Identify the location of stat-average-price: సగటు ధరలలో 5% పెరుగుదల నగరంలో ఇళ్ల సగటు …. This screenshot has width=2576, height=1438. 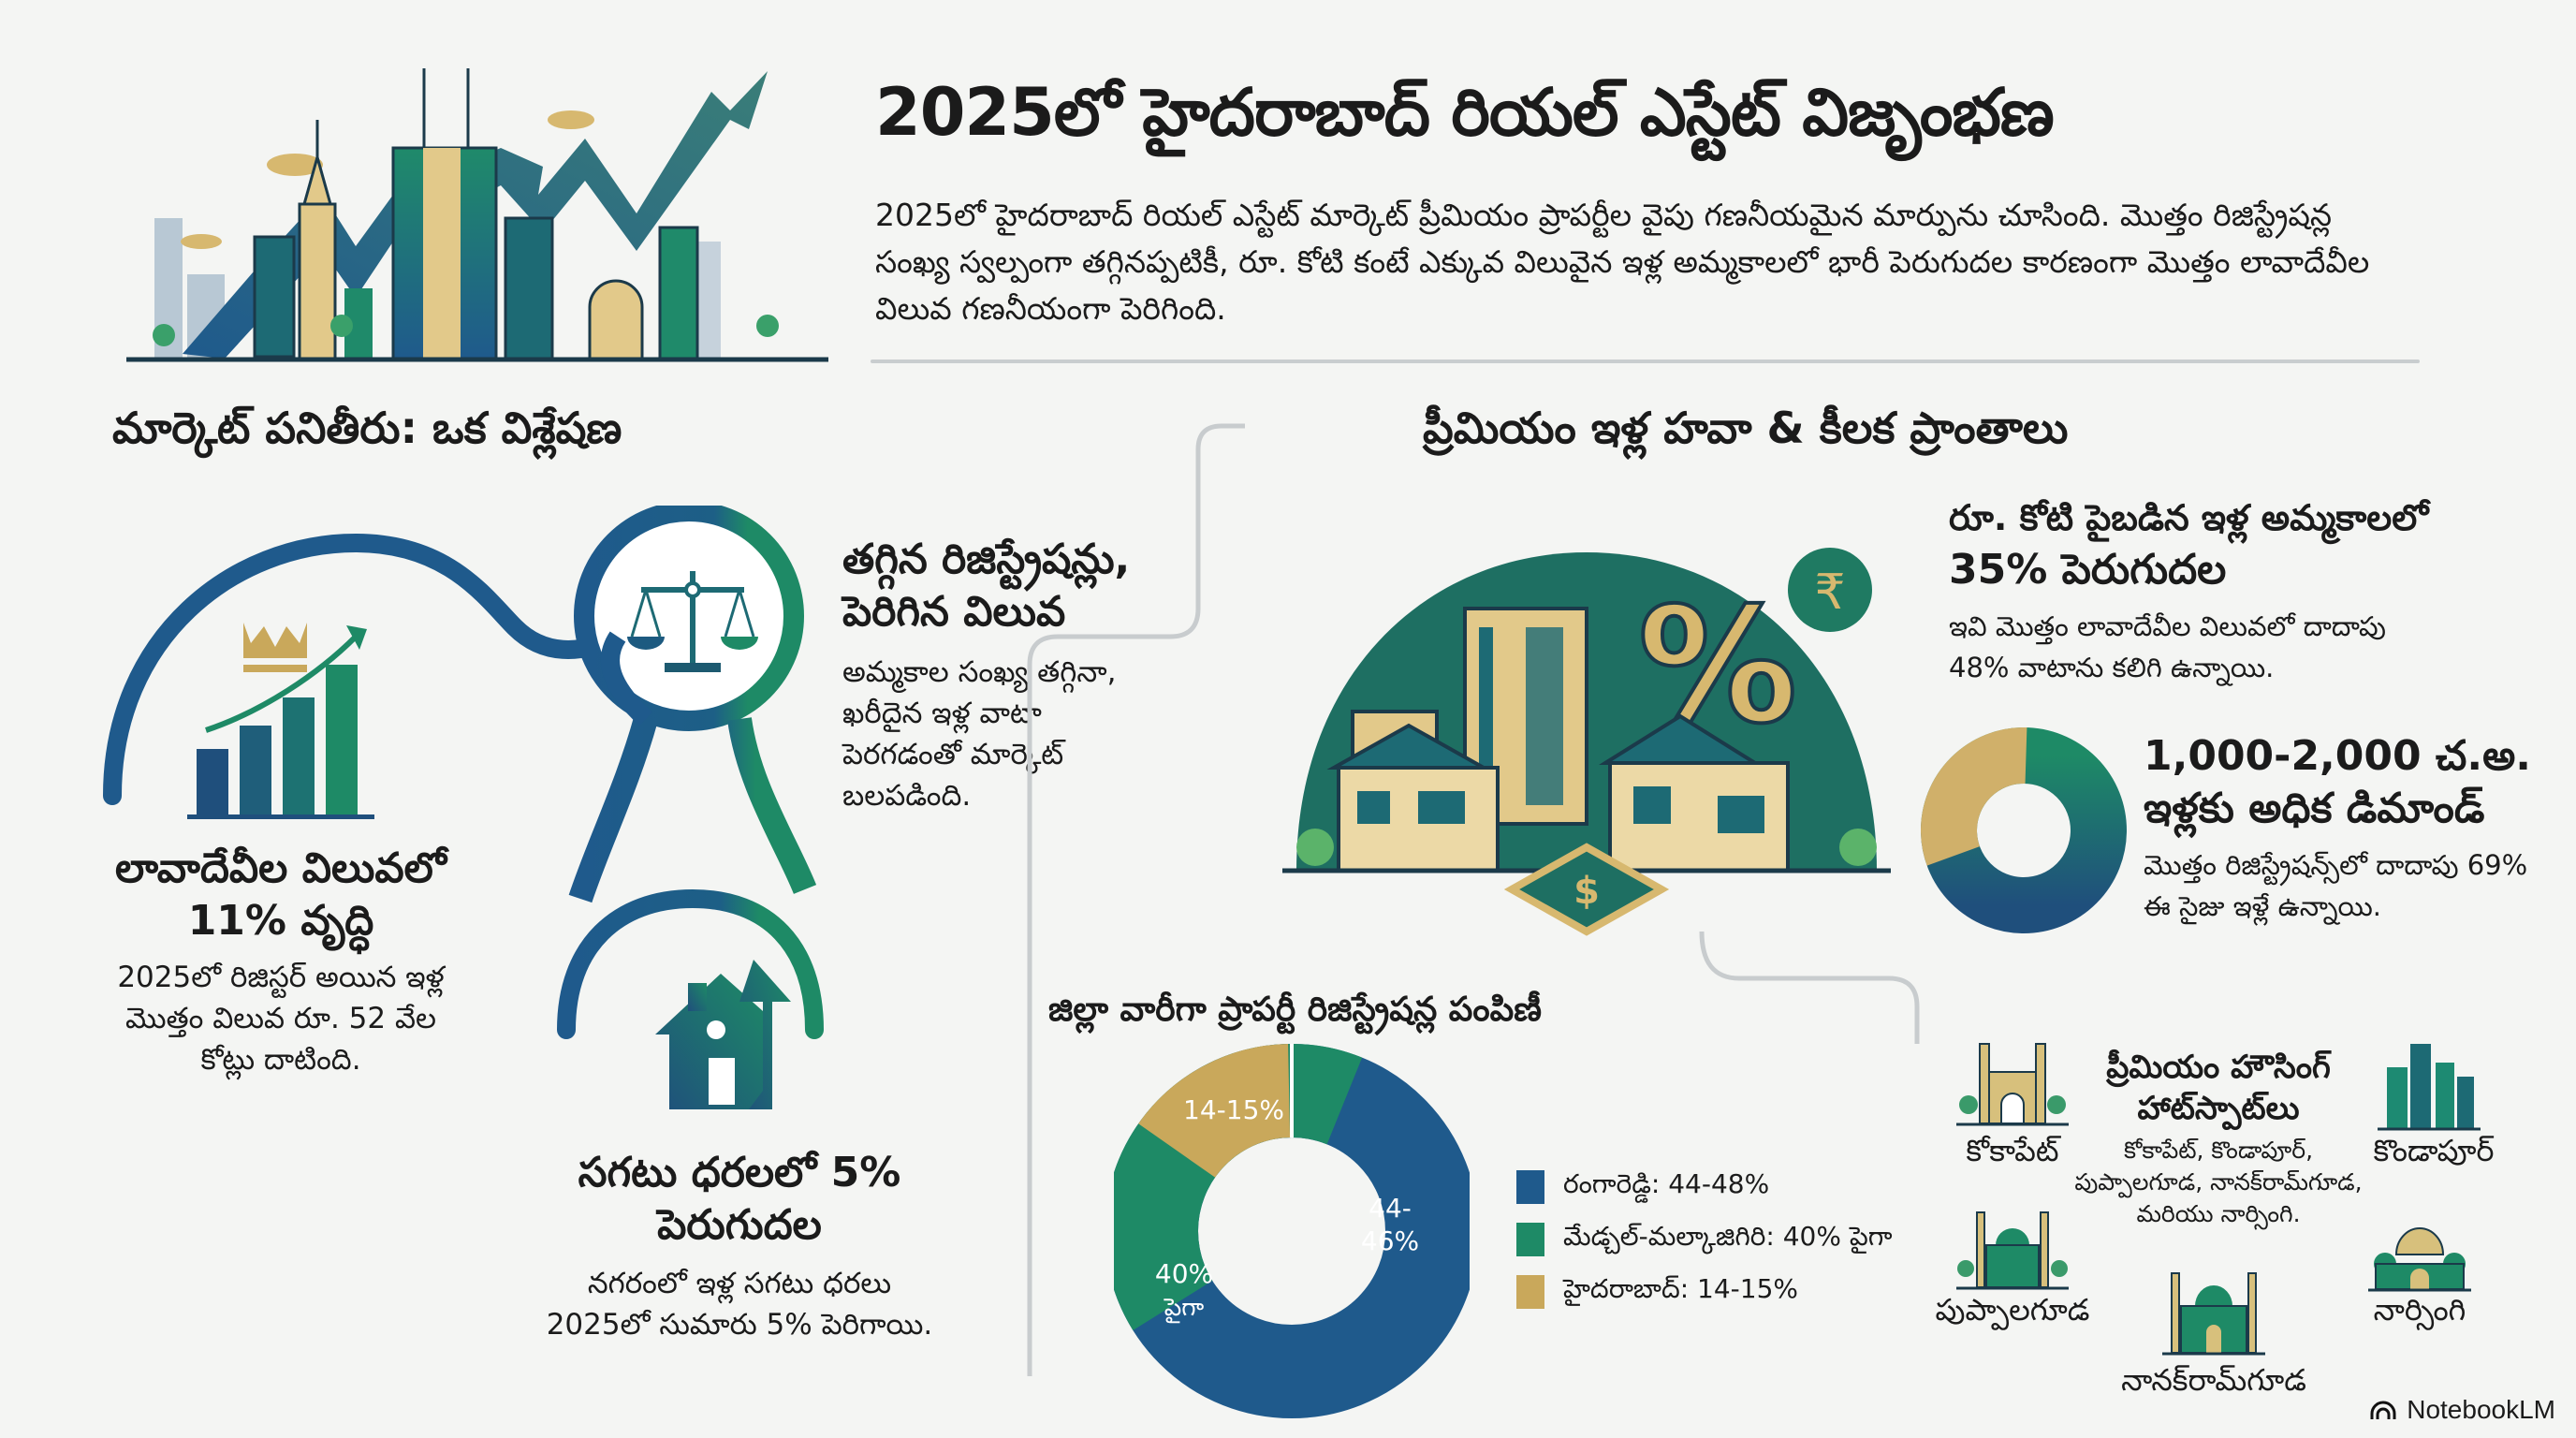
(740, 1245).